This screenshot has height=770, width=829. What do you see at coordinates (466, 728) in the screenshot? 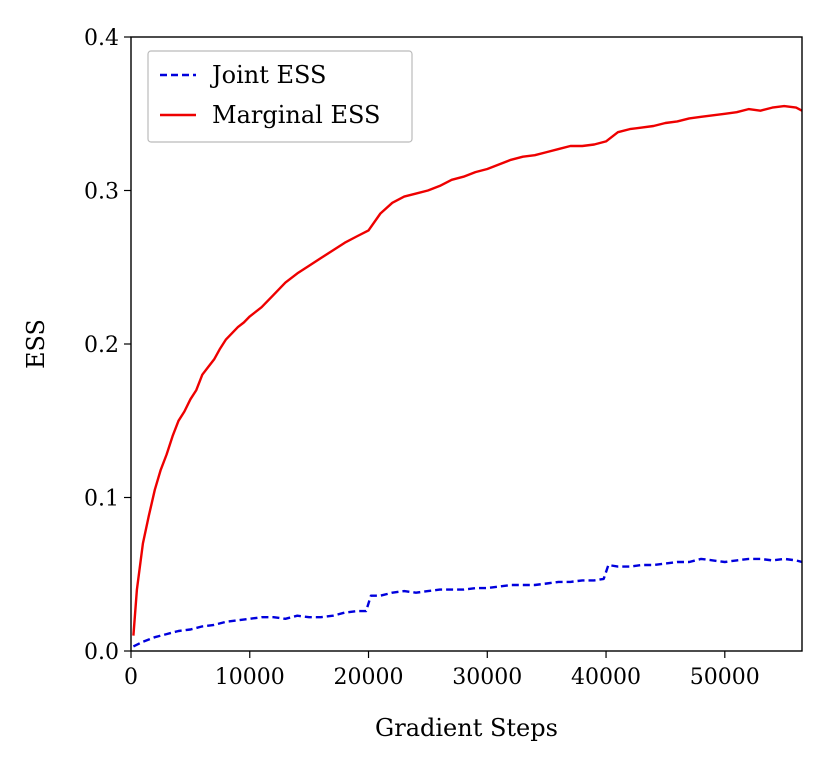
I see `x-axis-title: Gradient Steps` at bounding box center [466, 728].